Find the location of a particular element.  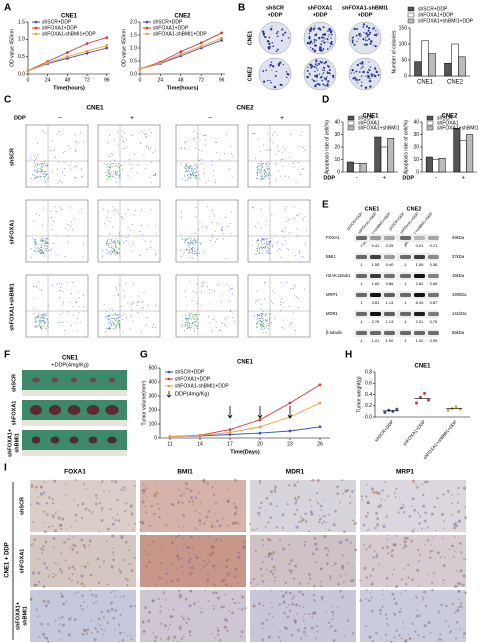

x-tick-label: 26 is located at coordinates (320, 444).